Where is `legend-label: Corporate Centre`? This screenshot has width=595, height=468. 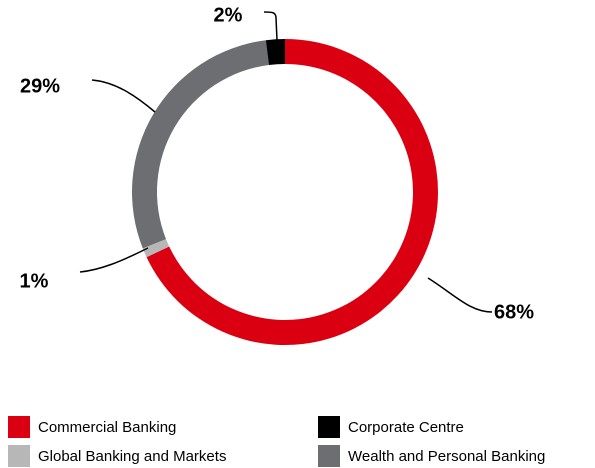 legend-label: Corporate Centre is located at coordinates (406, 427).